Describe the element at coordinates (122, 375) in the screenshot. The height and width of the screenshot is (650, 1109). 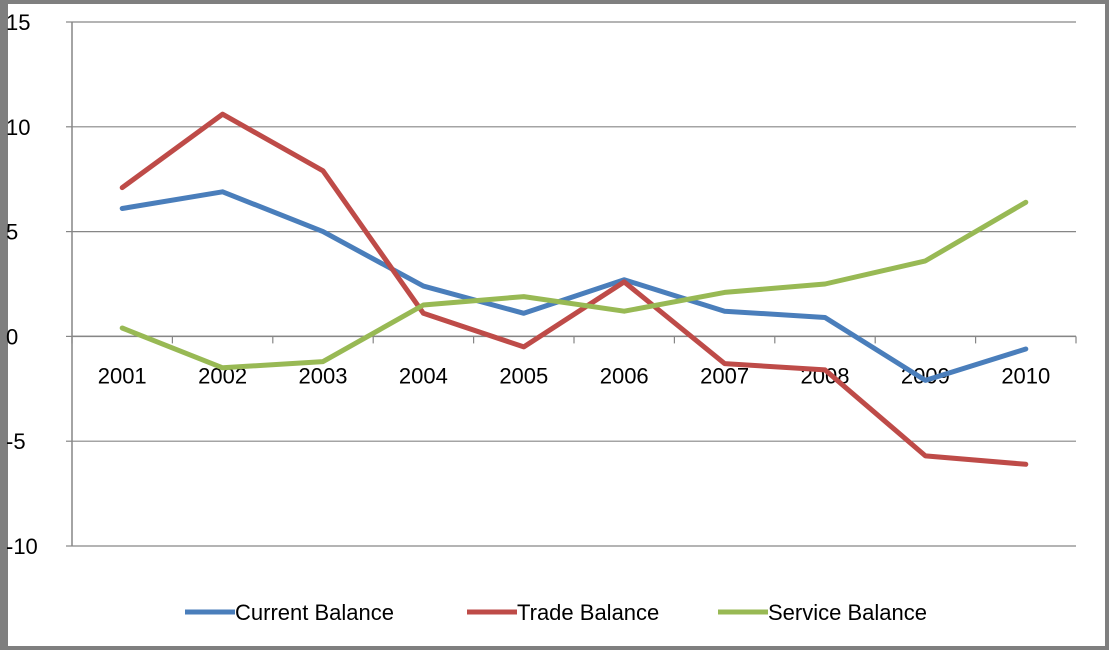
I see `x-tick-label: 2001` at that location.